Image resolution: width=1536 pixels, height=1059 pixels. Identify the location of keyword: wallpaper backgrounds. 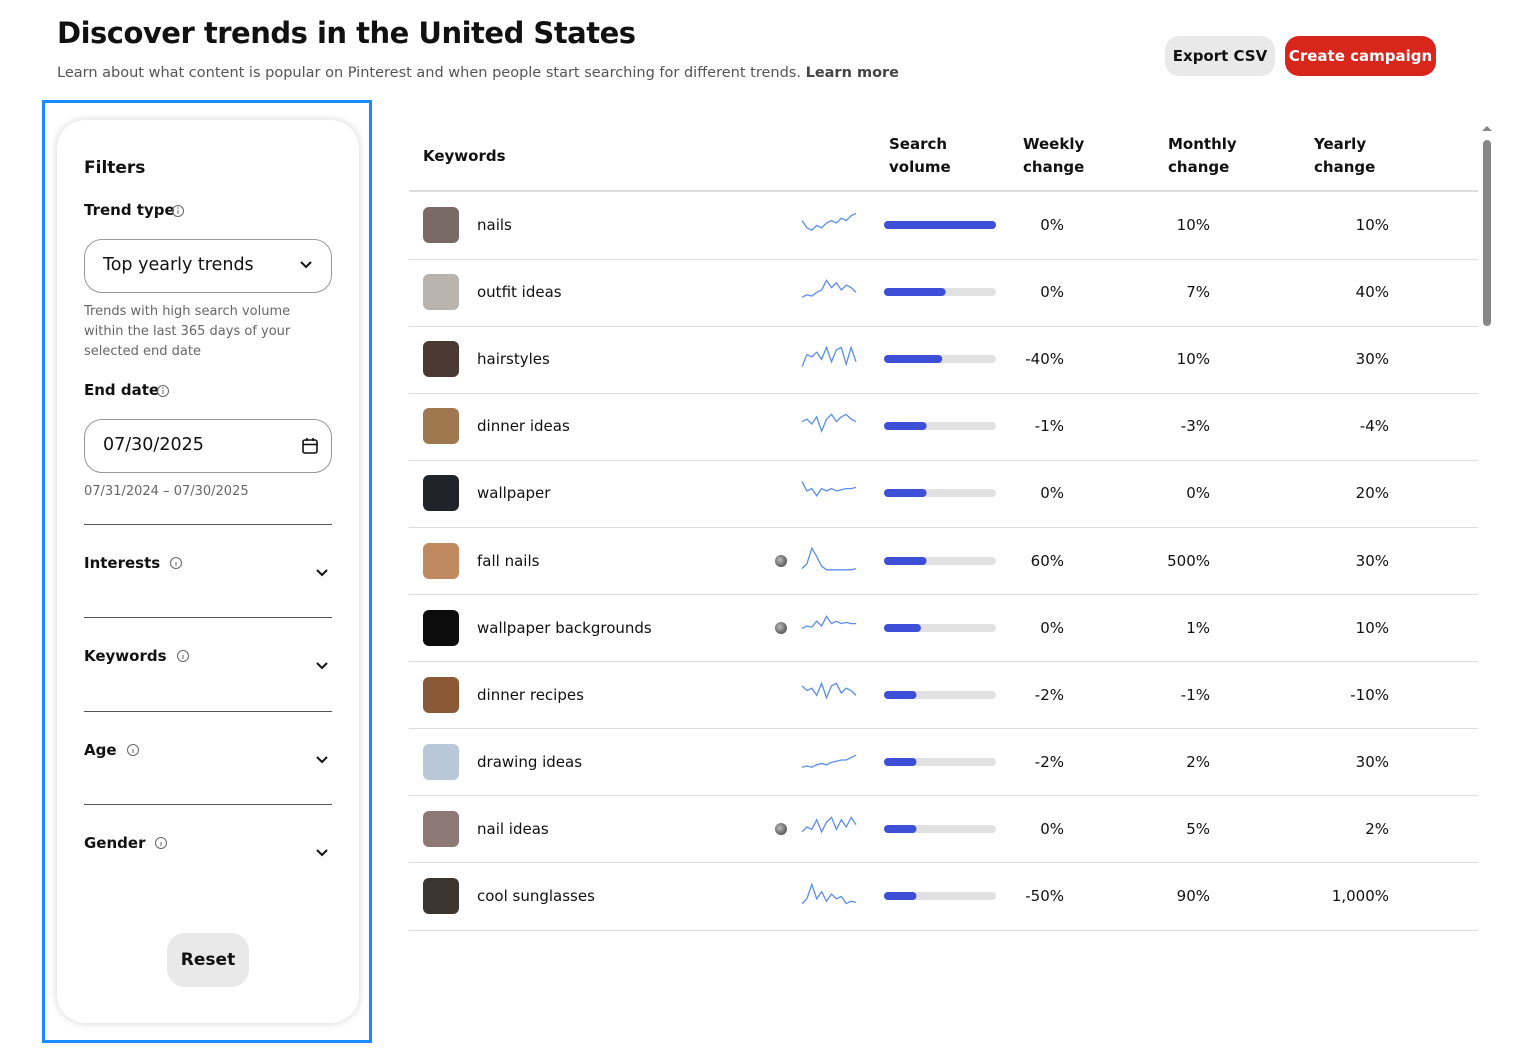
(564, 627).